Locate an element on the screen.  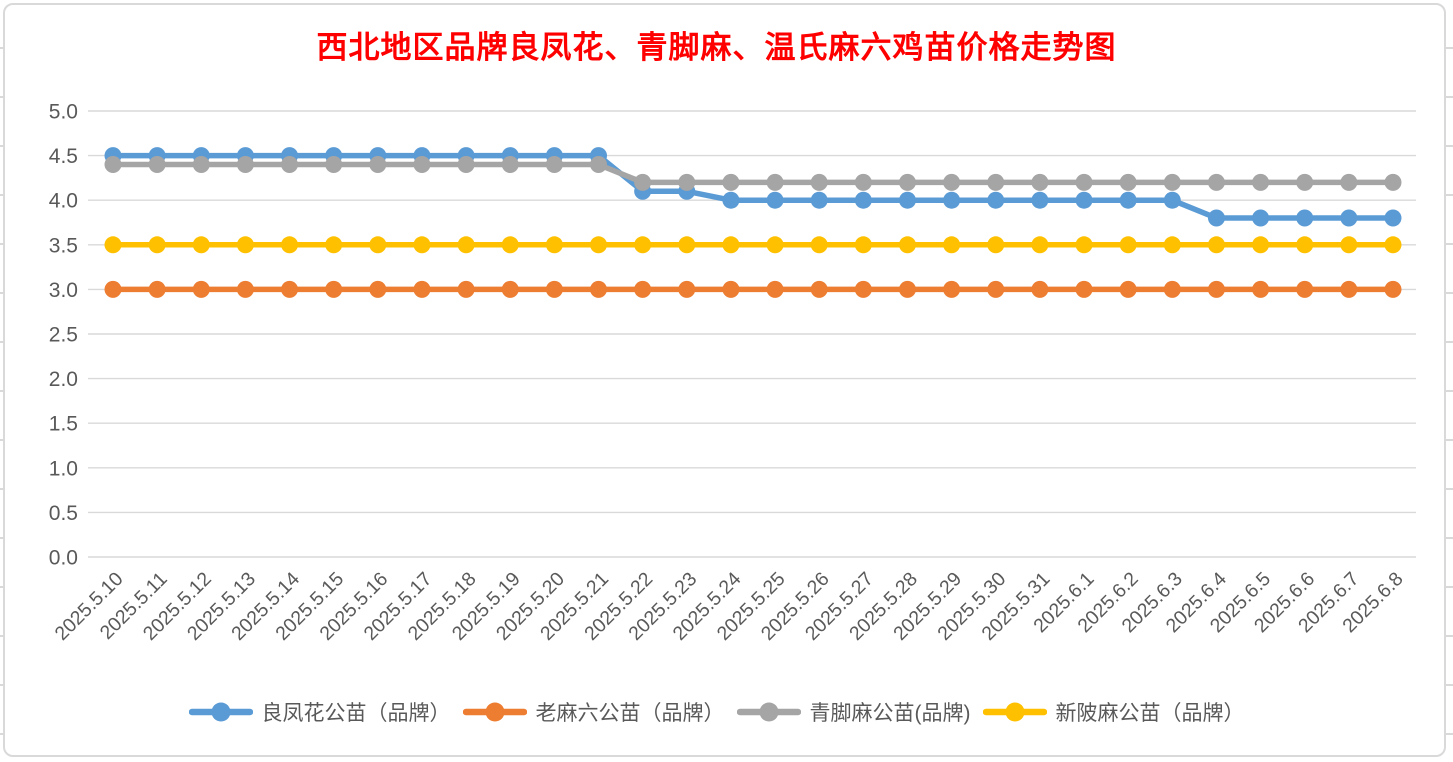
legend-item-0: 良凤花公苗（品牌） is located at coordinates (319, 712).